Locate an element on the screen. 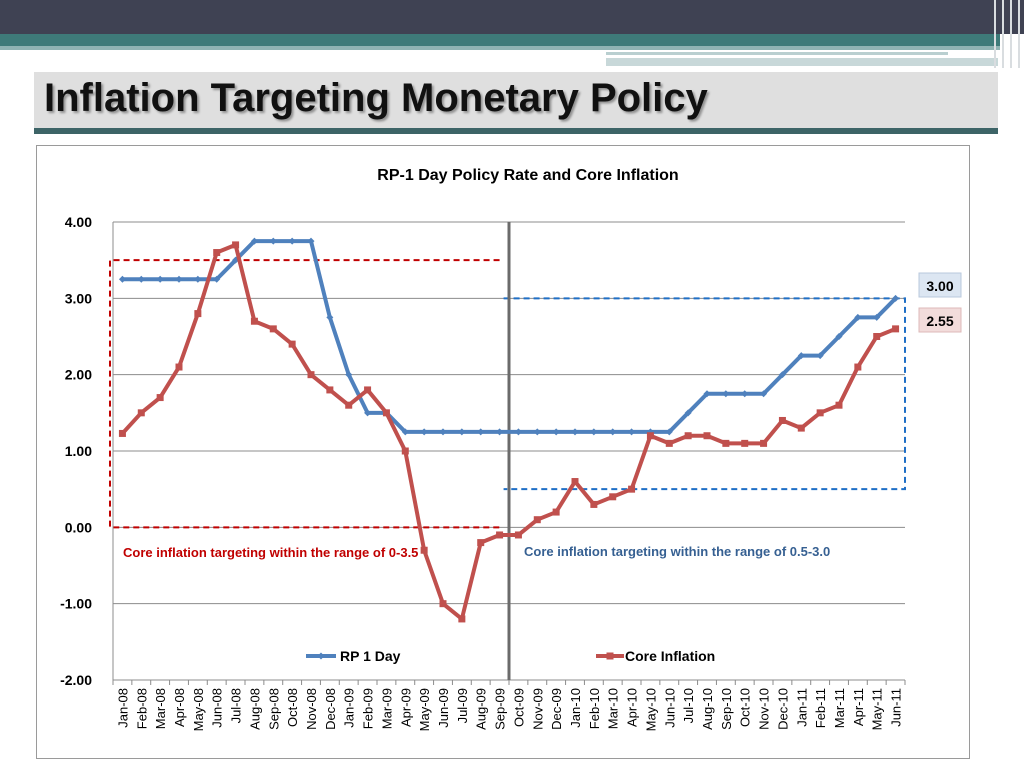  legend-label: RP 1 Day is located at coordinates (370, 656).